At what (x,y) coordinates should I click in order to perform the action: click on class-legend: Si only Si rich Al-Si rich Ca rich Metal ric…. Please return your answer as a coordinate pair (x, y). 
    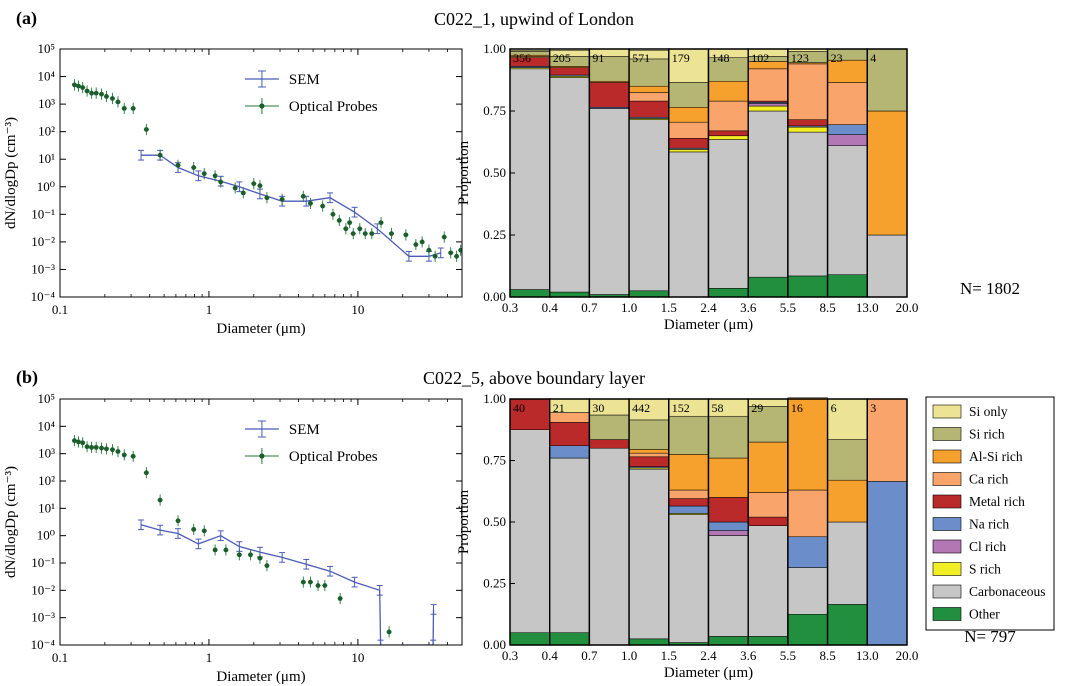
    Looking at the image, I should click on (990, 513).